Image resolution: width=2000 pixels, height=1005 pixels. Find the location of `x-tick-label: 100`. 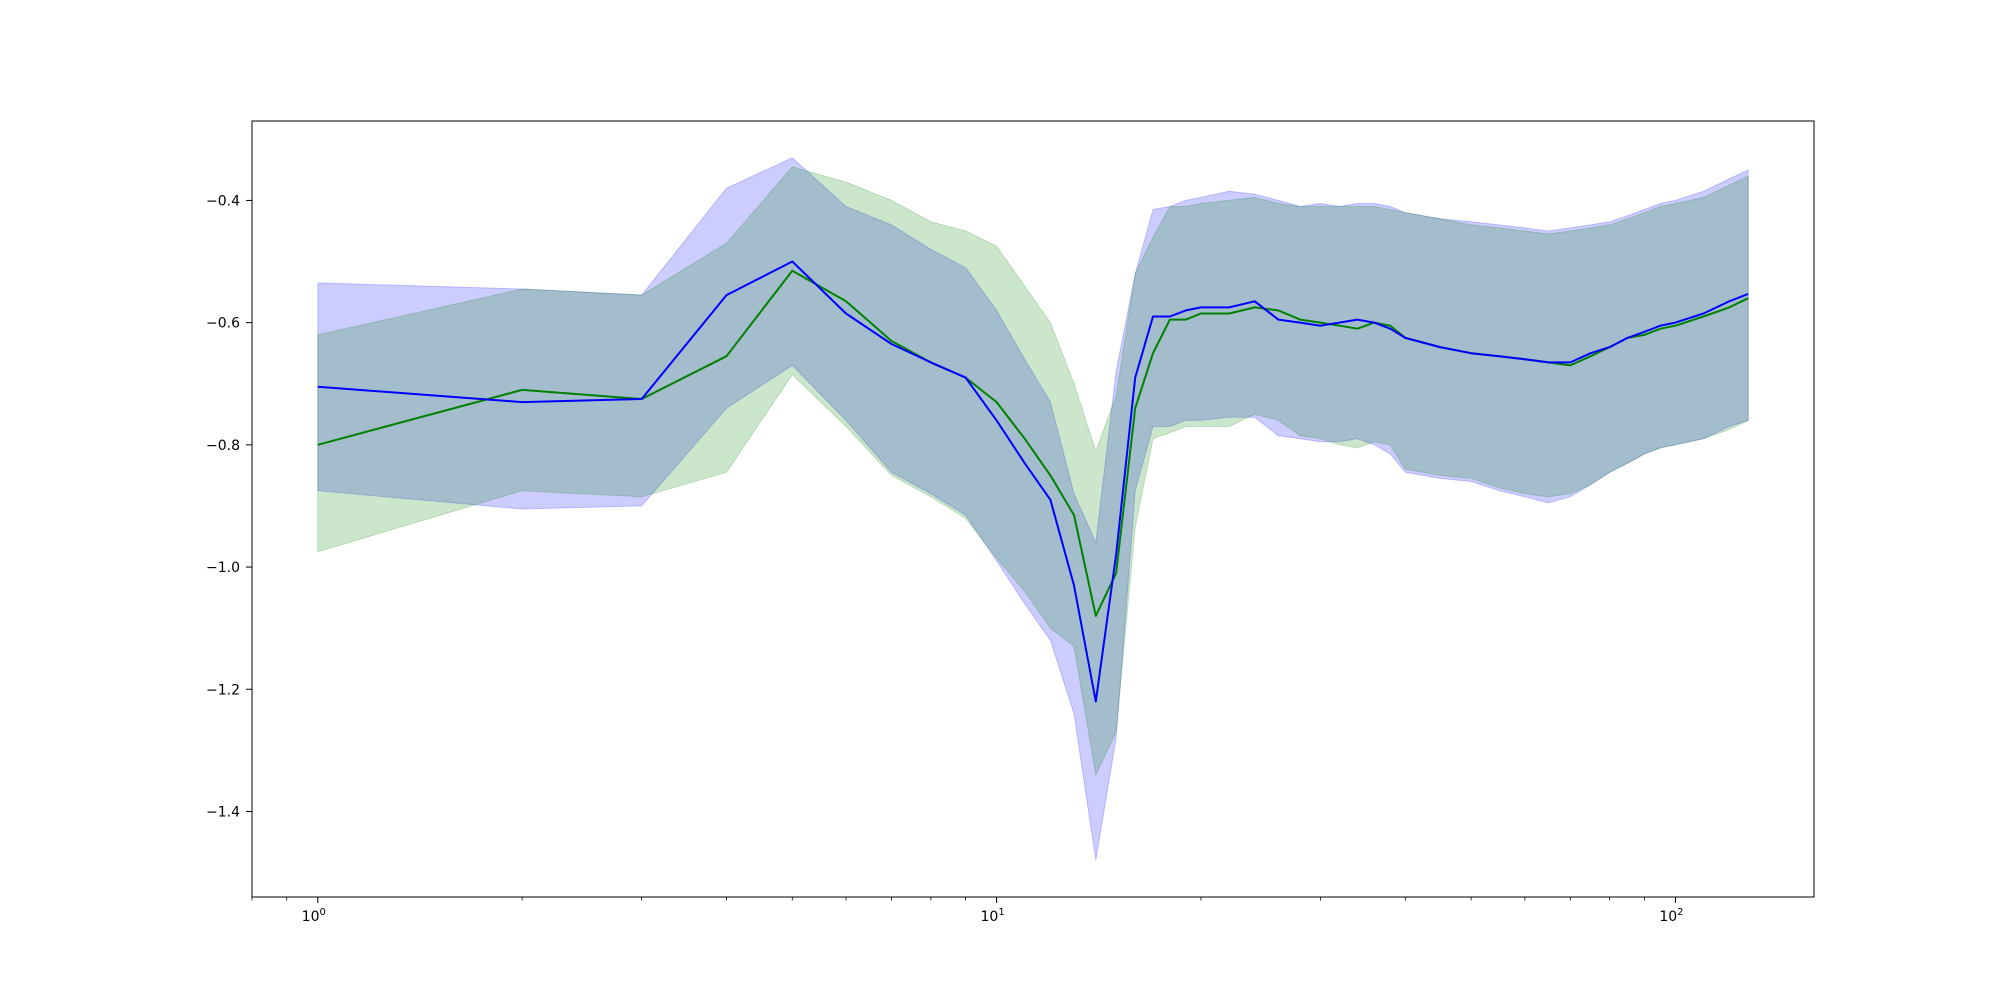

x-tick-label: 100 is located at coordinates (314, 916).